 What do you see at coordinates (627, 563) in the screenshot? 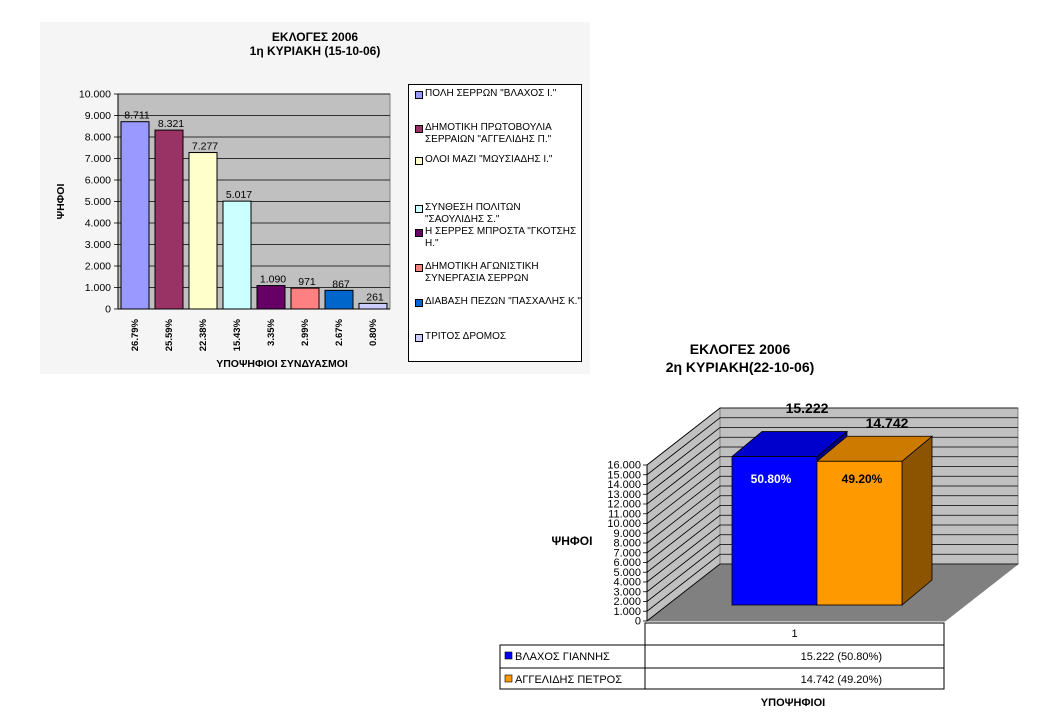
I see `chart2-y-tick-label: 6.000` at bounding box center [627, 563].